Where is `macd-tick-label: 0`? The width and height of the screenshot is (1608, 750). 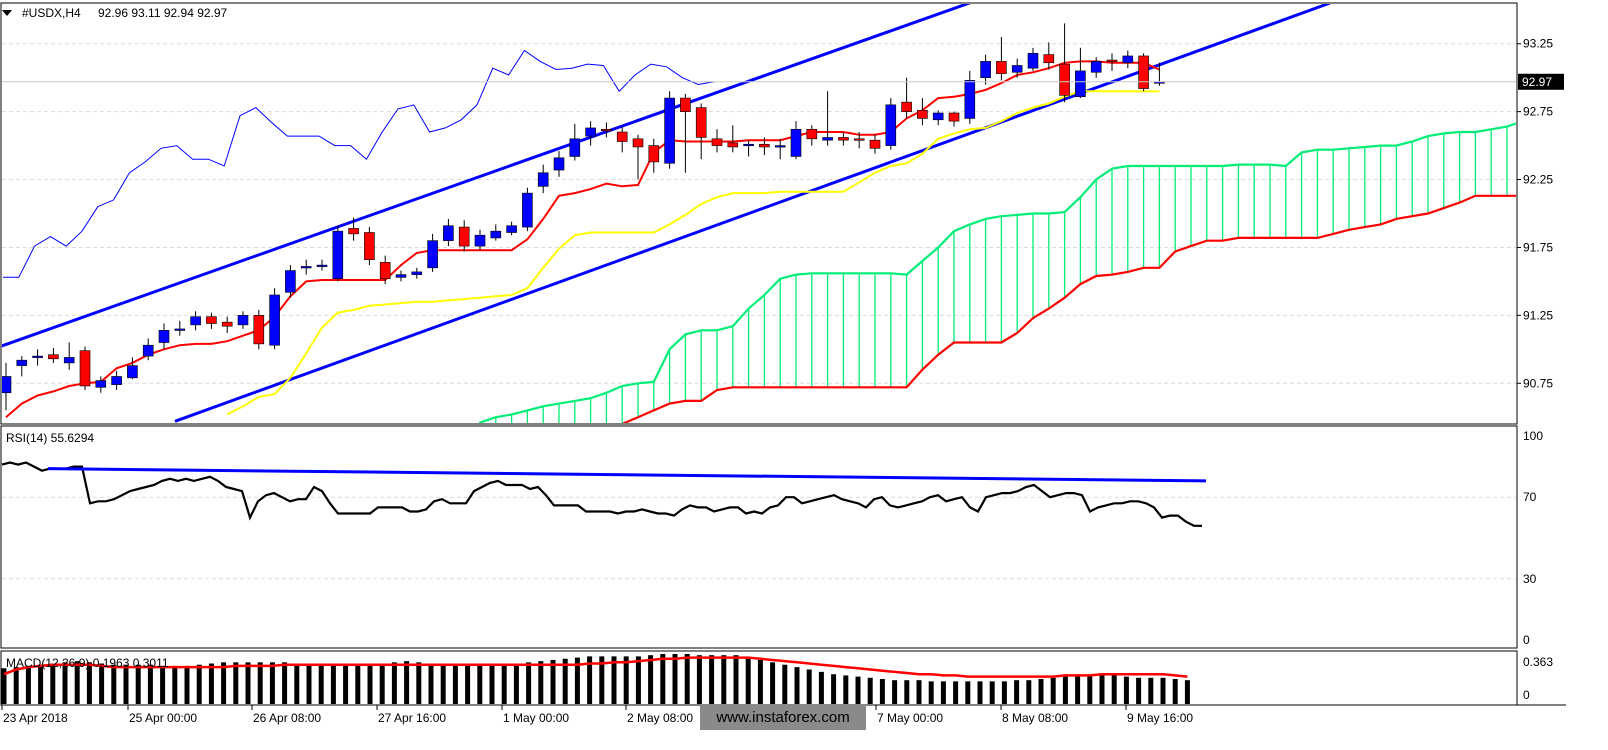 macd-tick-label: 0 is located at coordinates (1526, 695).